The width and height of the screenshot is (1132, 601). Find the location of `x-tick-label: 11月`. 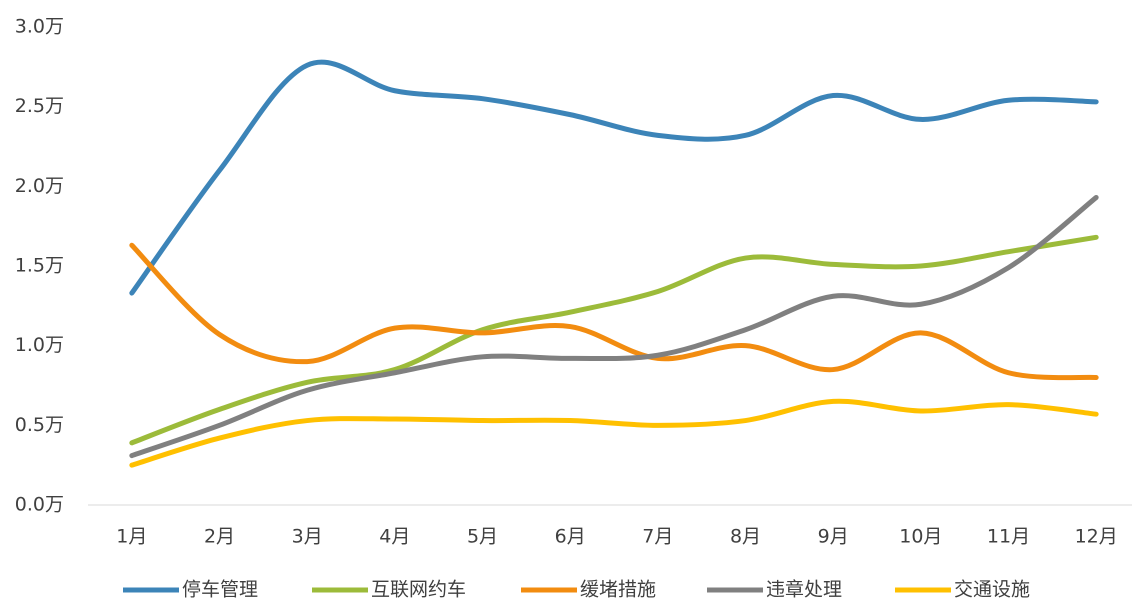

x-tick-label: 11月 is located at coordinates (1008, 537).